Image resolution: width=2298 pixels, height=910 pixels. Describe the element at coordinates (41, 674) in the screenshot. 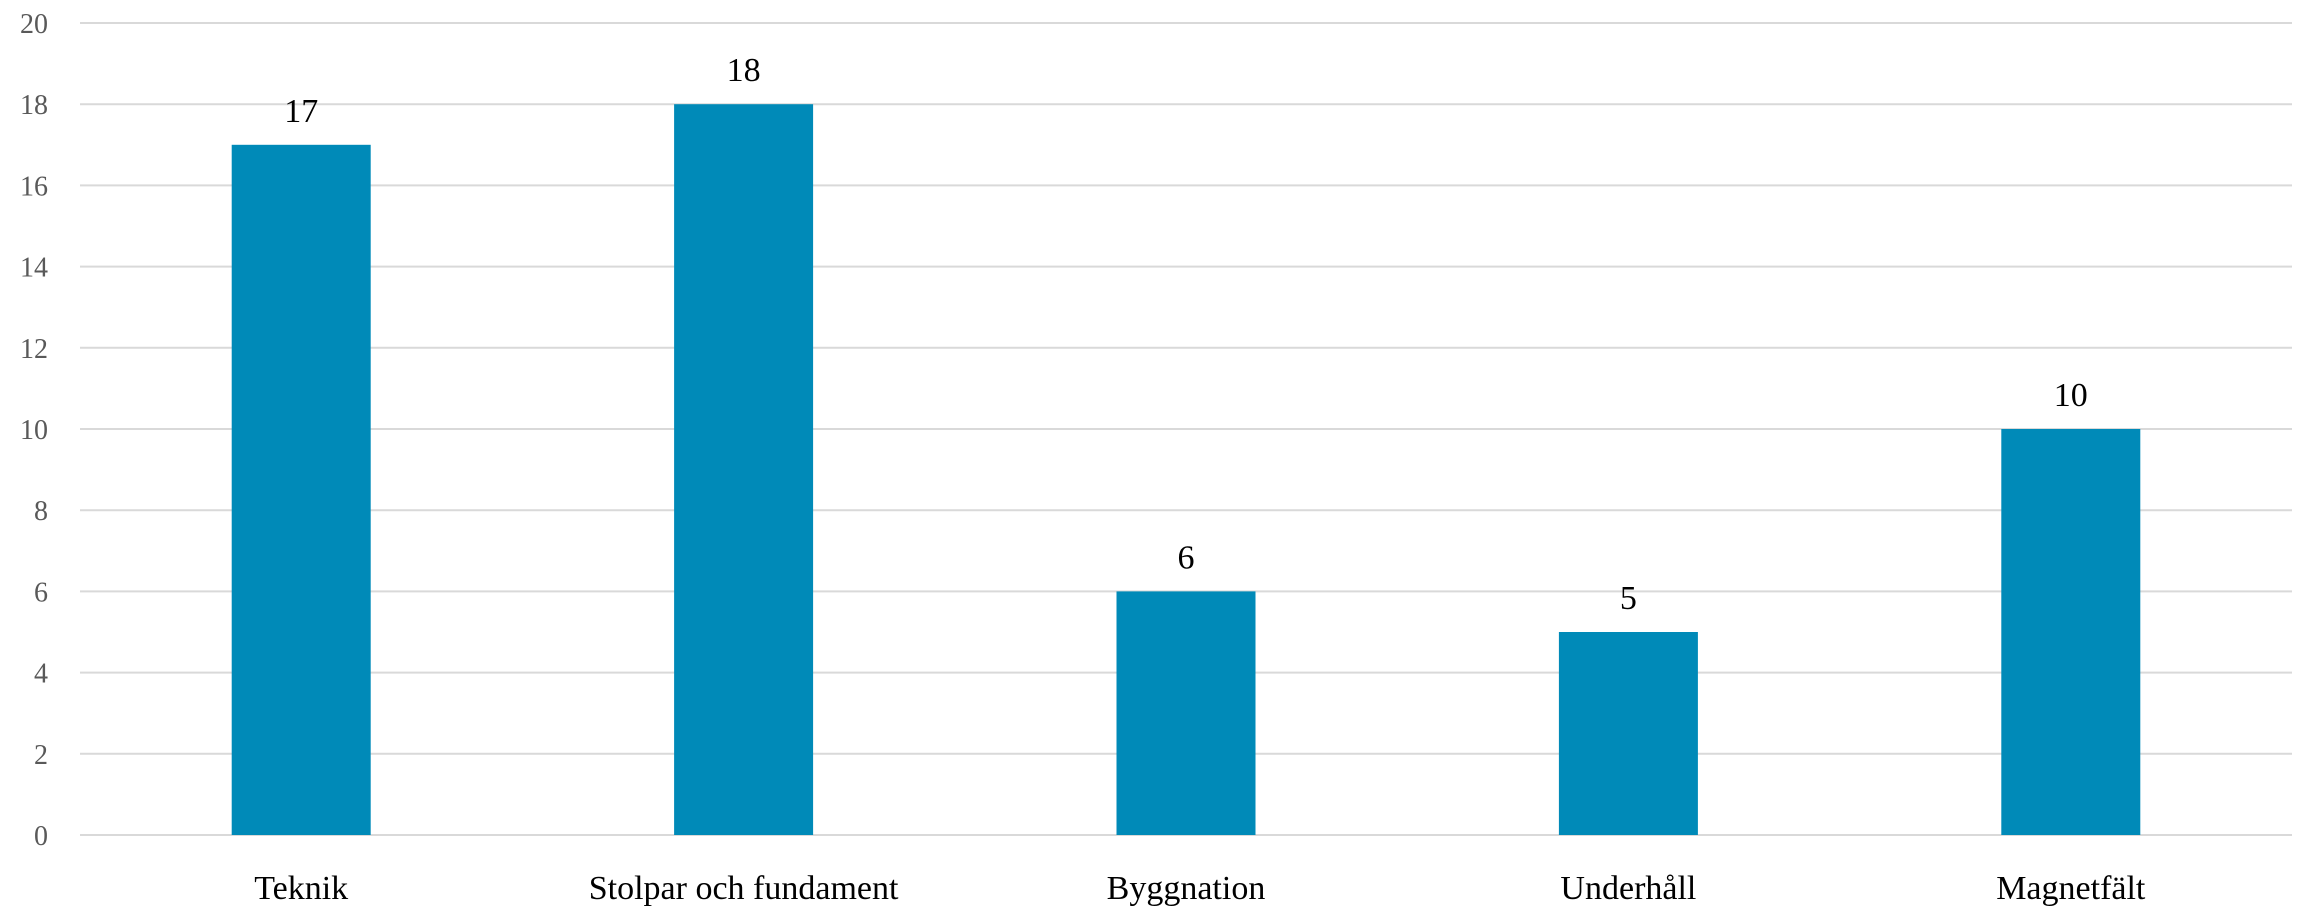

I see `y-tick-label: 4` at that location.